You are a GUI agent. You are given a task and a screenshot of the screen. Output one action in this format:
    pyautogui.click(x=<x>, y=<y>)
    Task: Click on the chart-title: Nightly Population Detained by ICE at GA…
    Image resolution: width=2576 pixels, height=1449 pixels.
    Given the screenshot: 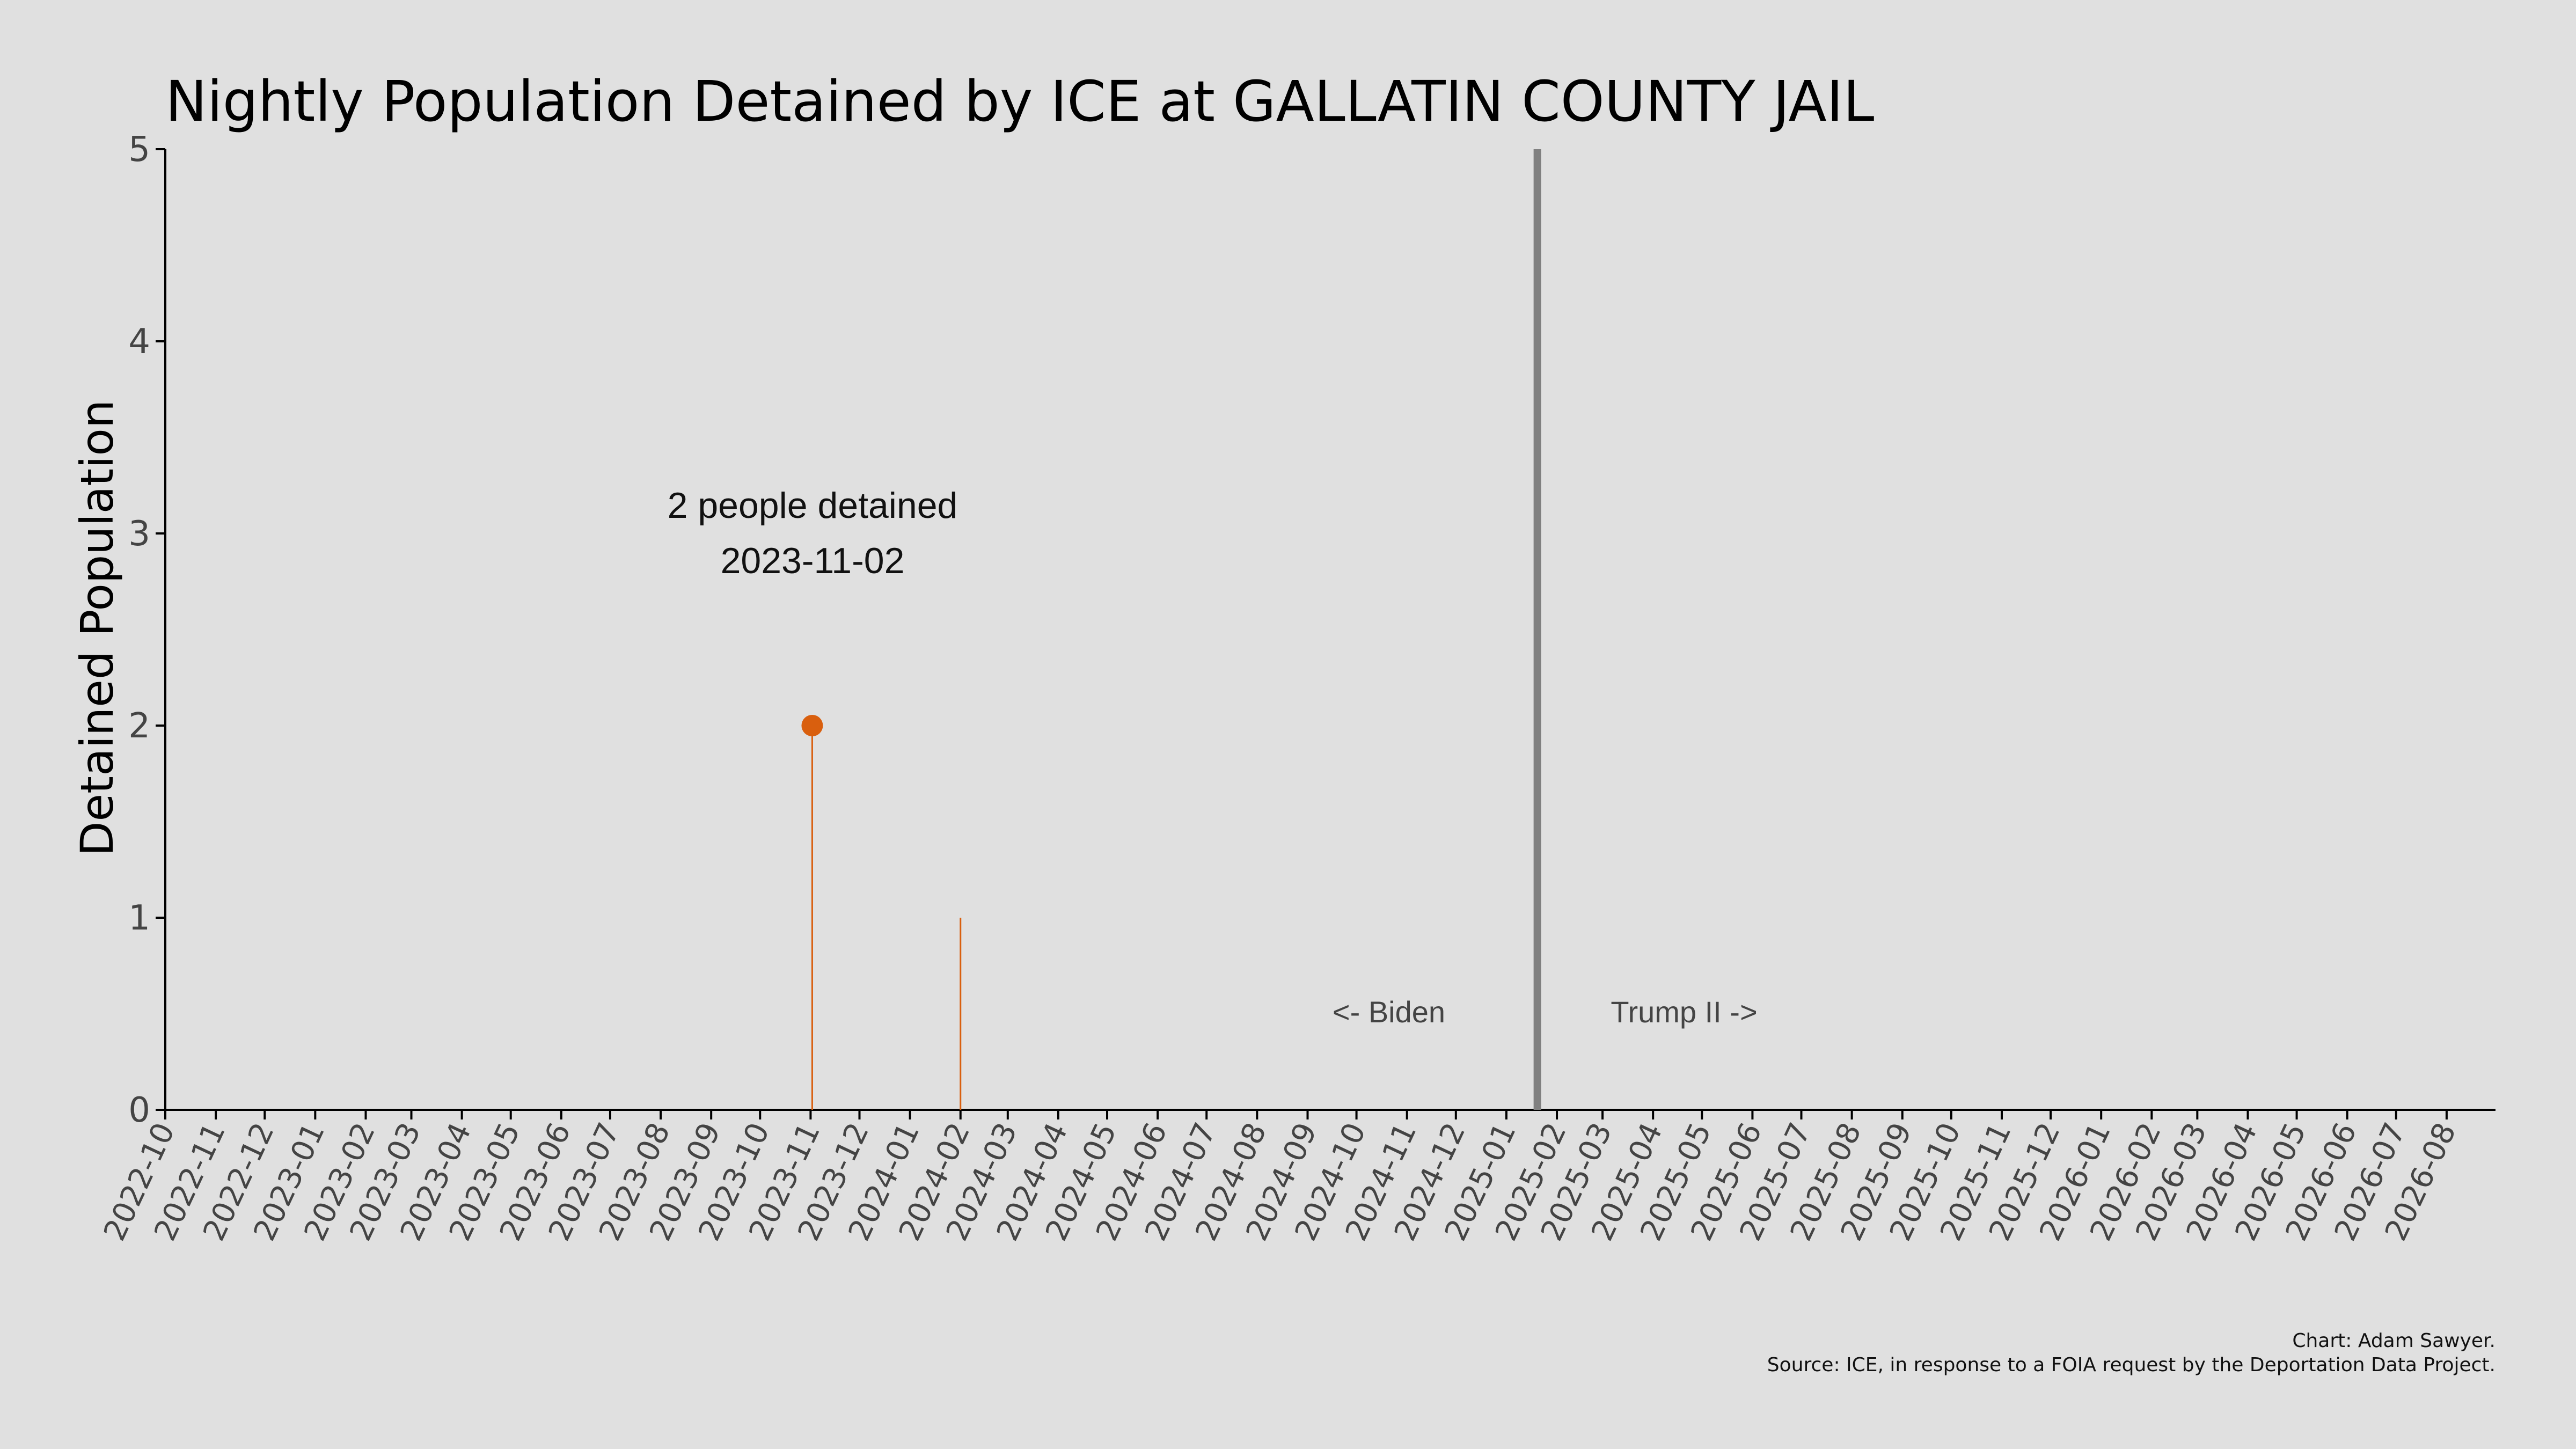 What is the action you would take?
    pyautogui.click(x=1019, y=101)
    